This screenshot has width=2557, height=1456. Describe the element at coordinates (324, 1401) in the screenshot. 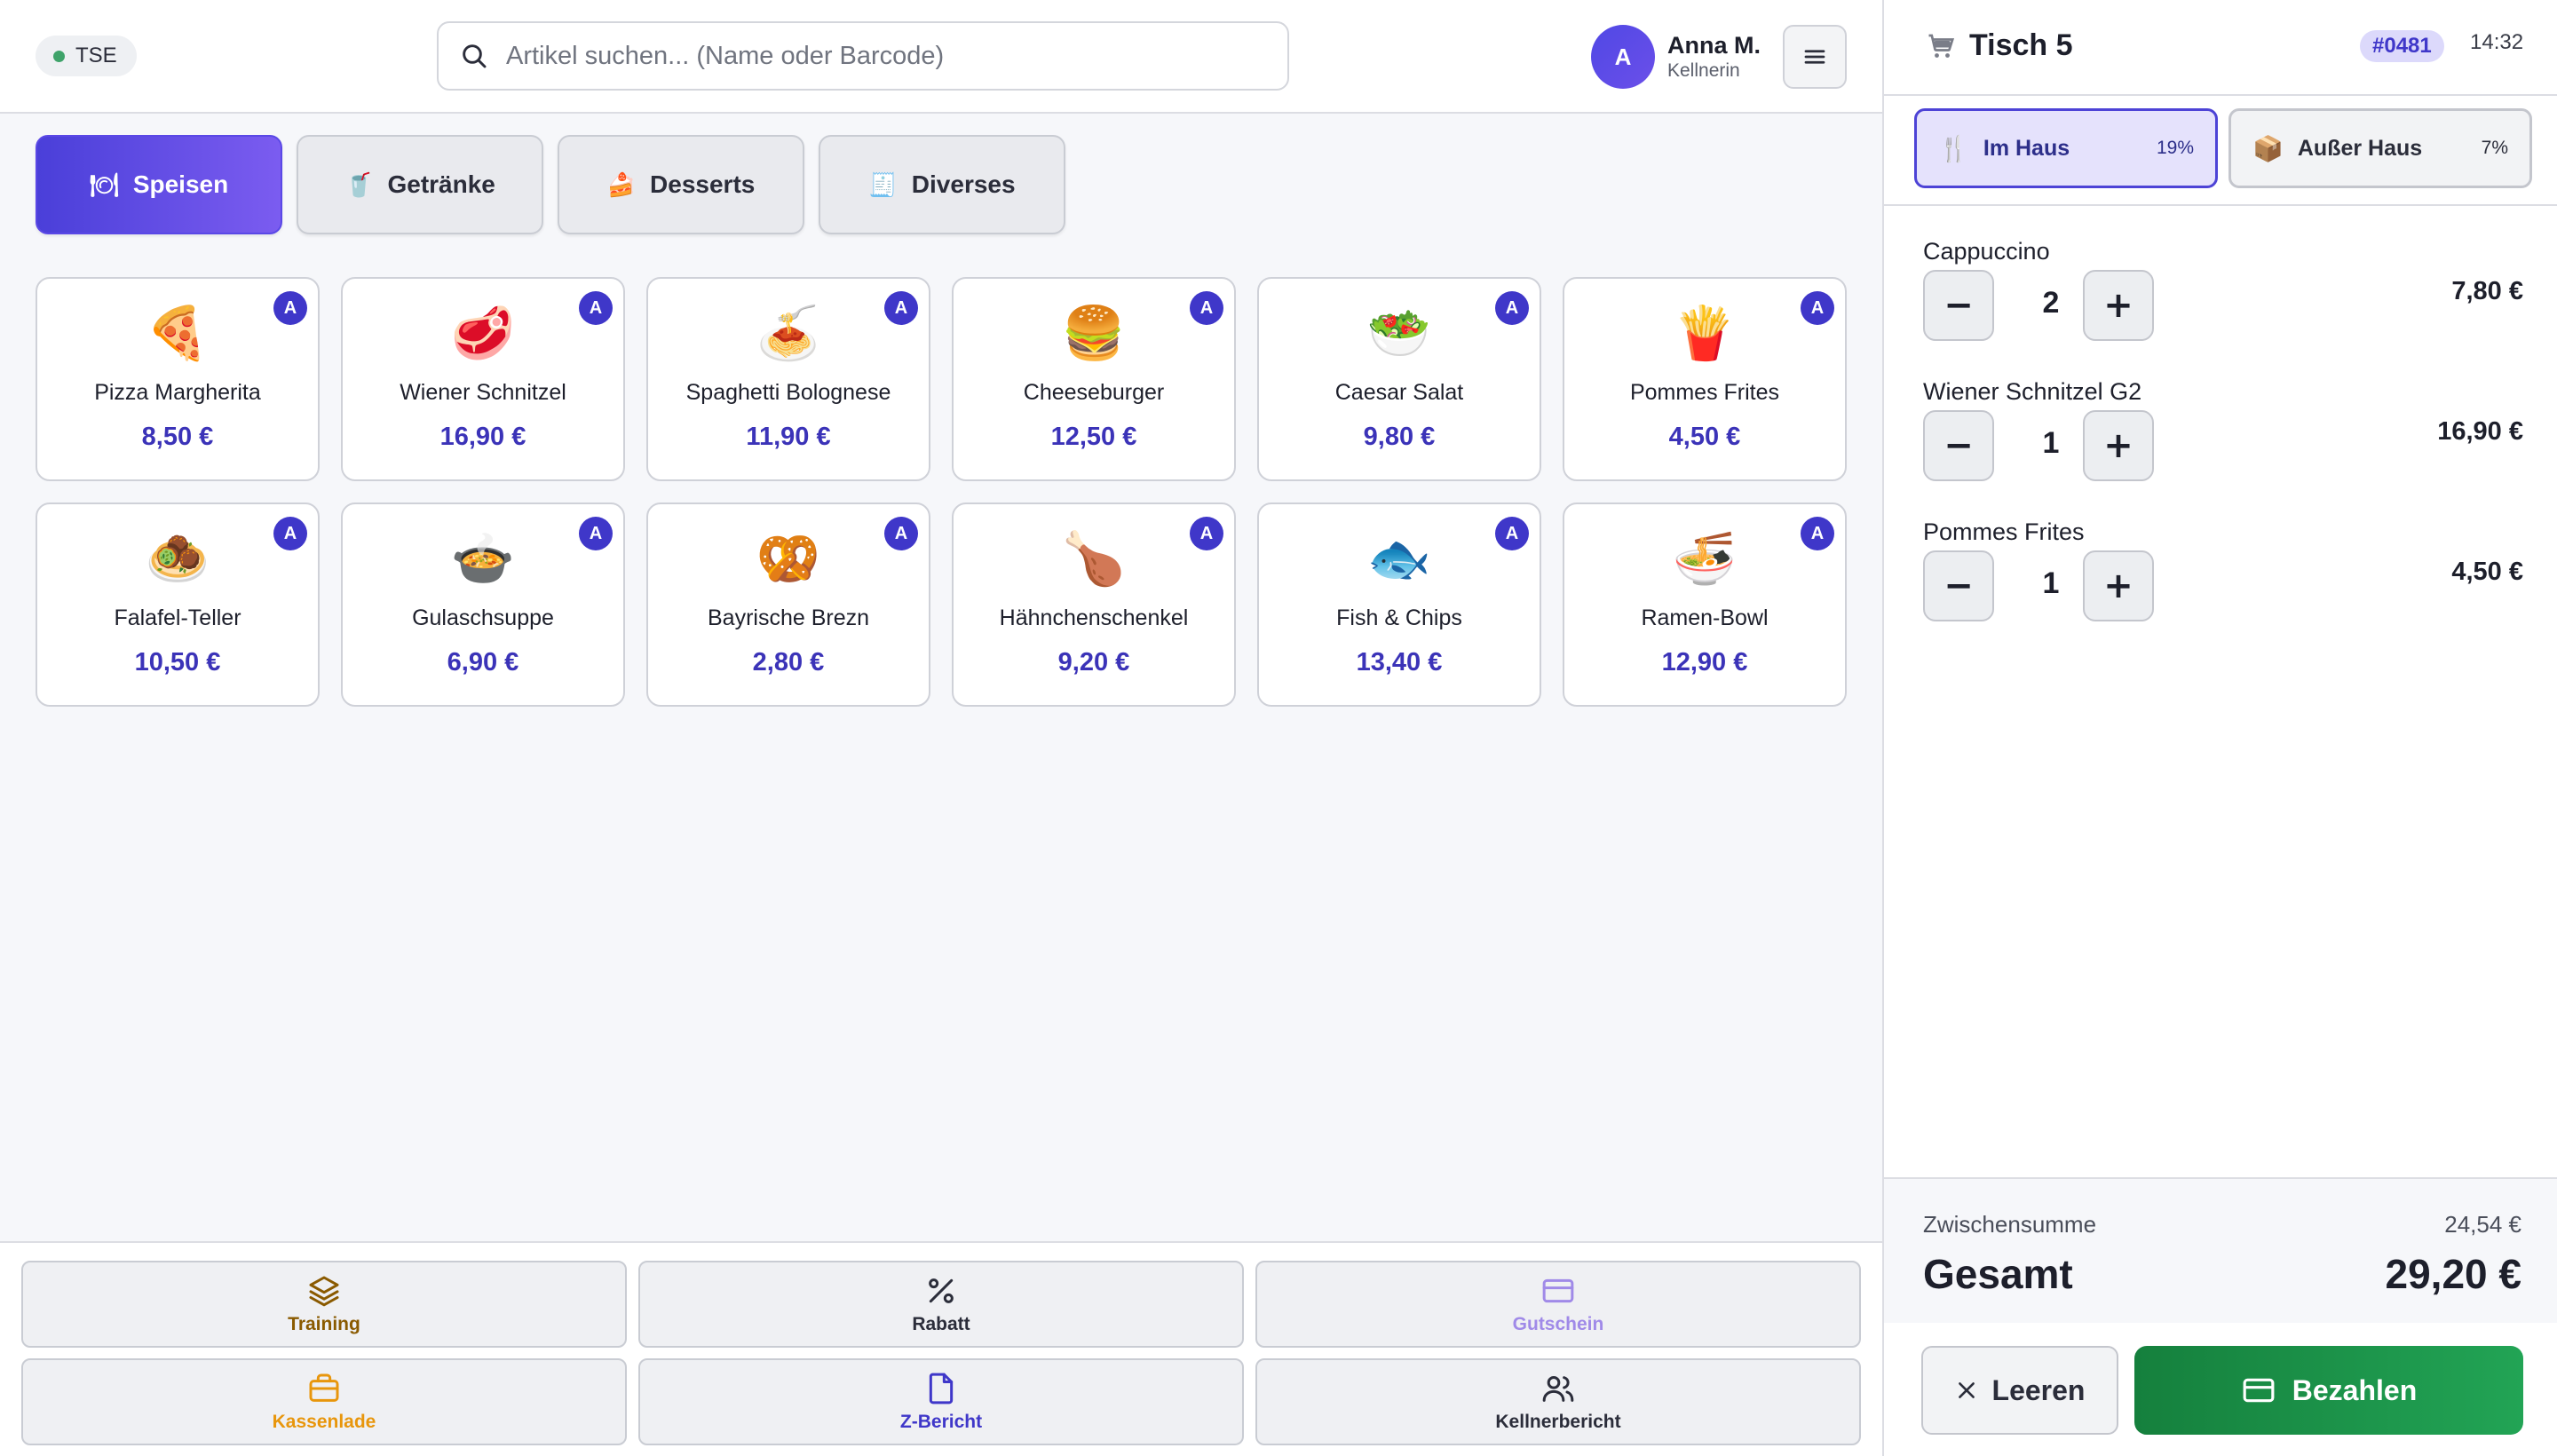

I see `kassenlade-button: Kassenlade` at that location.